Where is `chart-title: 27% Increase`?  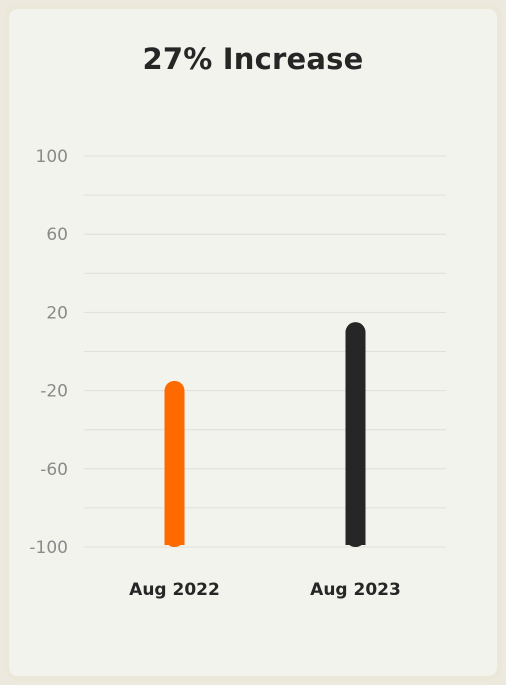
chart-title: 27% Increase is located at coordinates (253, 59).